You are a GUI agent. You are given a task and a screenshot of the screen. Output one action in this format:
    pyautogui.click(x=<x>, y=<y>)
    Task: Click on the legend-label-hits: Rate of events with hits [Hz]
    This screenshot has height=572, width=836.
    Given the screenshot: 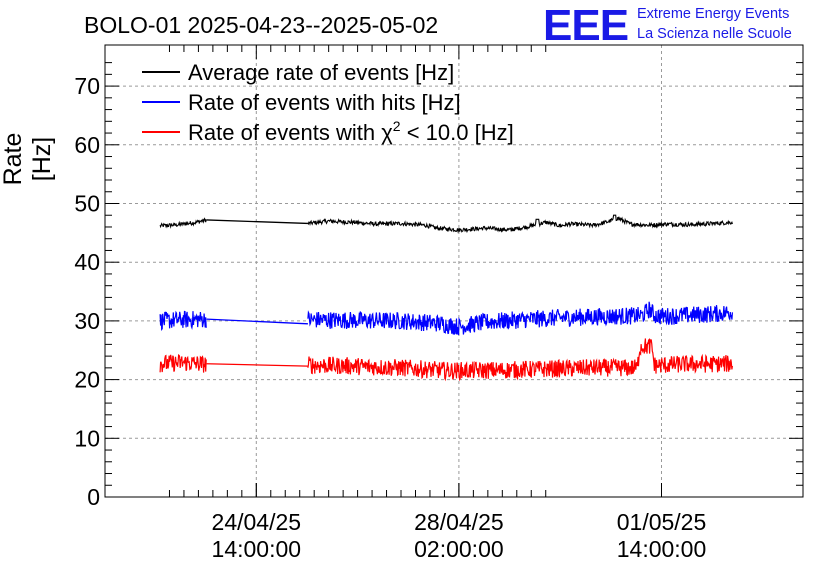 What is the action you would take?
    pyautogui.click(x=324, y=102)
    